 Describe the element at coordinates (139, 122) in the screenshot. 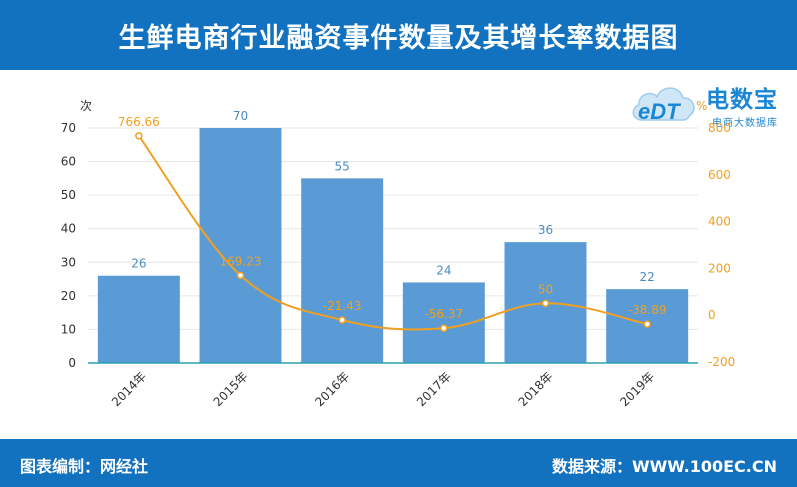

I see `growth-value-label: 766.66` at that location.